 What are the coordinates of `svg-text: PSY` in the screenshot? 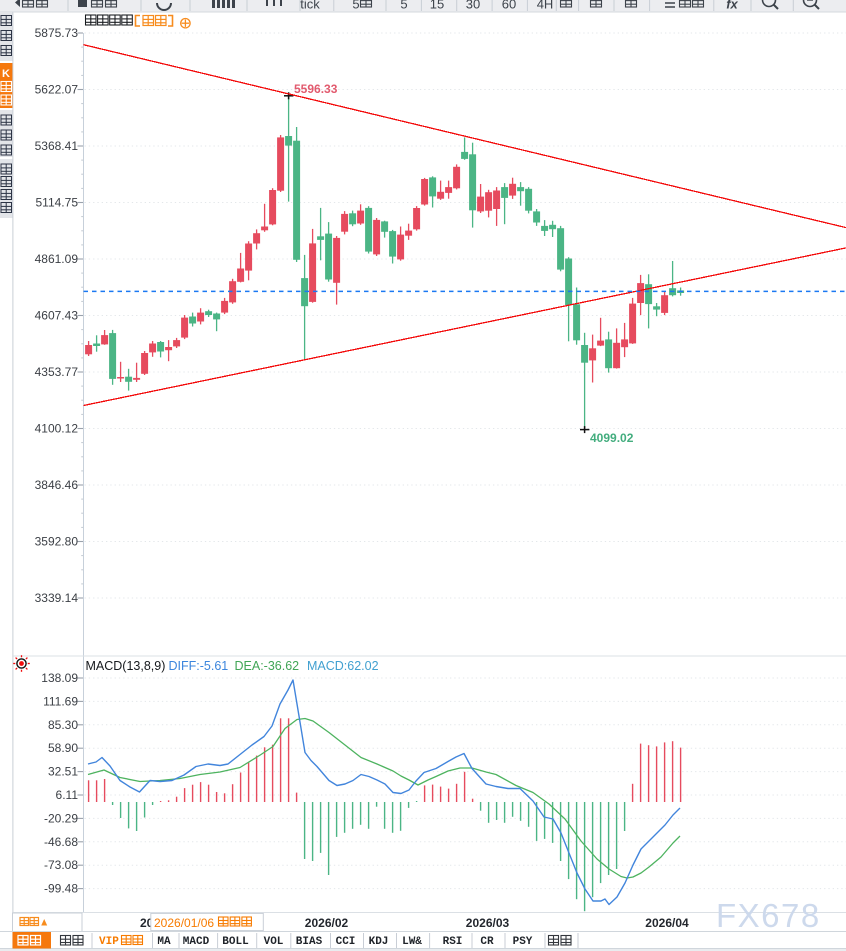 It's located at (523, 942).